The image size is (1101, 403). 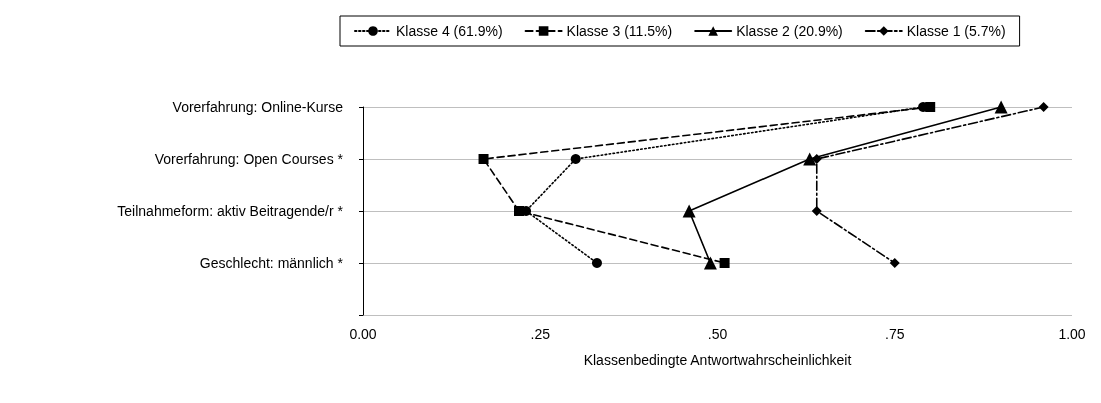 What do you see at coordinates (271, 263) in the screenshot?
I see `y-tick-label: Geschlecht: männlich *` at bounding box center [271, 263].